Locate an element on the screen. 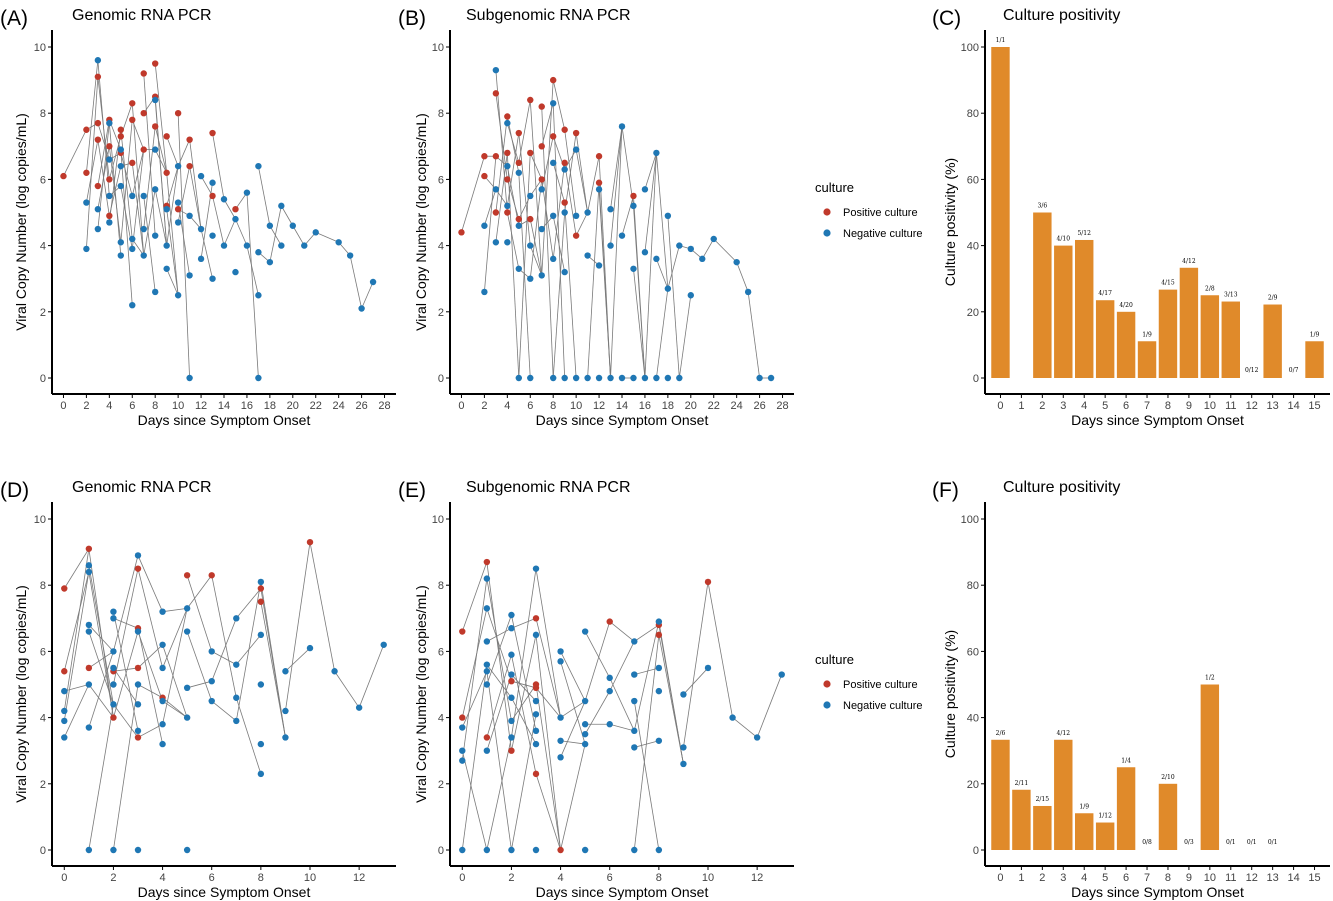 The image size is (1333, 901). x-tick-label-C: 9 is located at coordinates (1189, 406).